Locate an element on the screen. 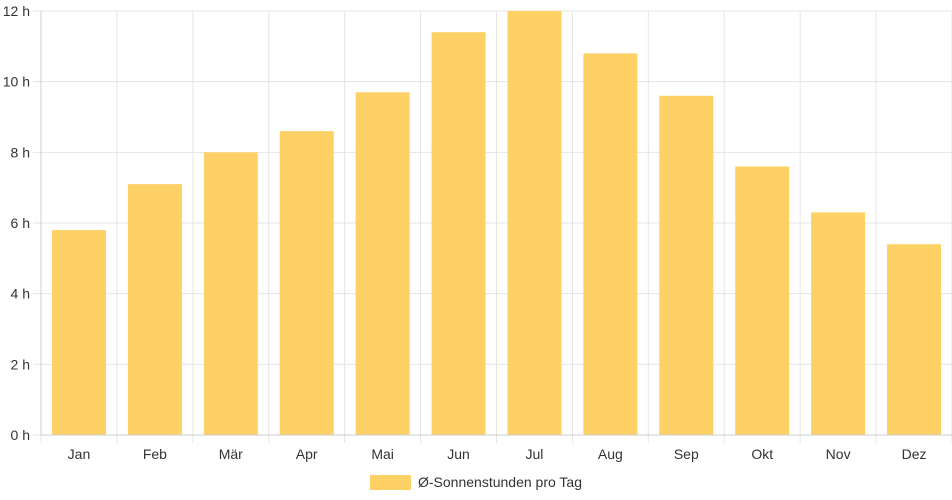 Image resolution: width=952 pixels, height=500 pixels. x-tick-label: Mär is located at coordinates (231, 454).